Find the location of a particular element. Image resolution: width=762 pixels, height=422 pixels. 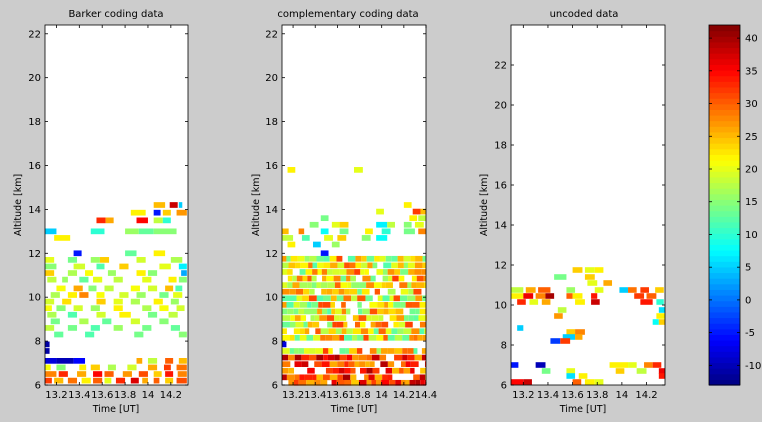

y-tick-label: 10 is located at coordinates (500, 306).